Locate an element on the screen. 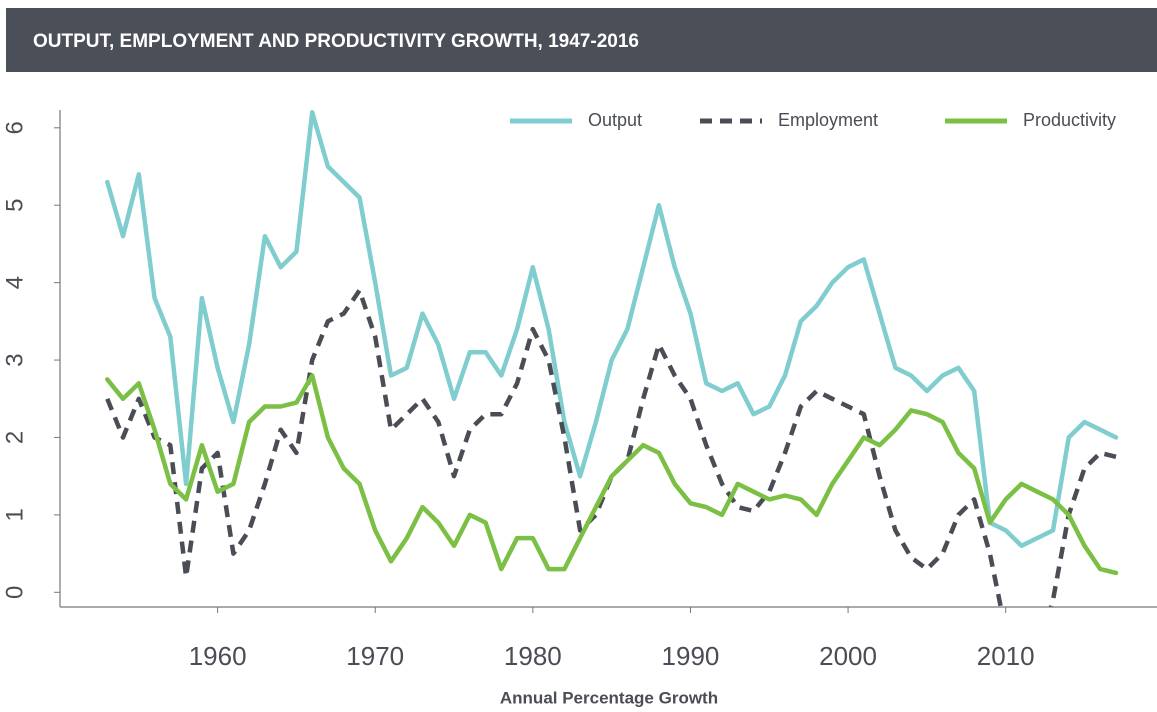 The width and height of the screenshot is (1157, 712). legend-label: Employment is located at coordinates (828, 120).